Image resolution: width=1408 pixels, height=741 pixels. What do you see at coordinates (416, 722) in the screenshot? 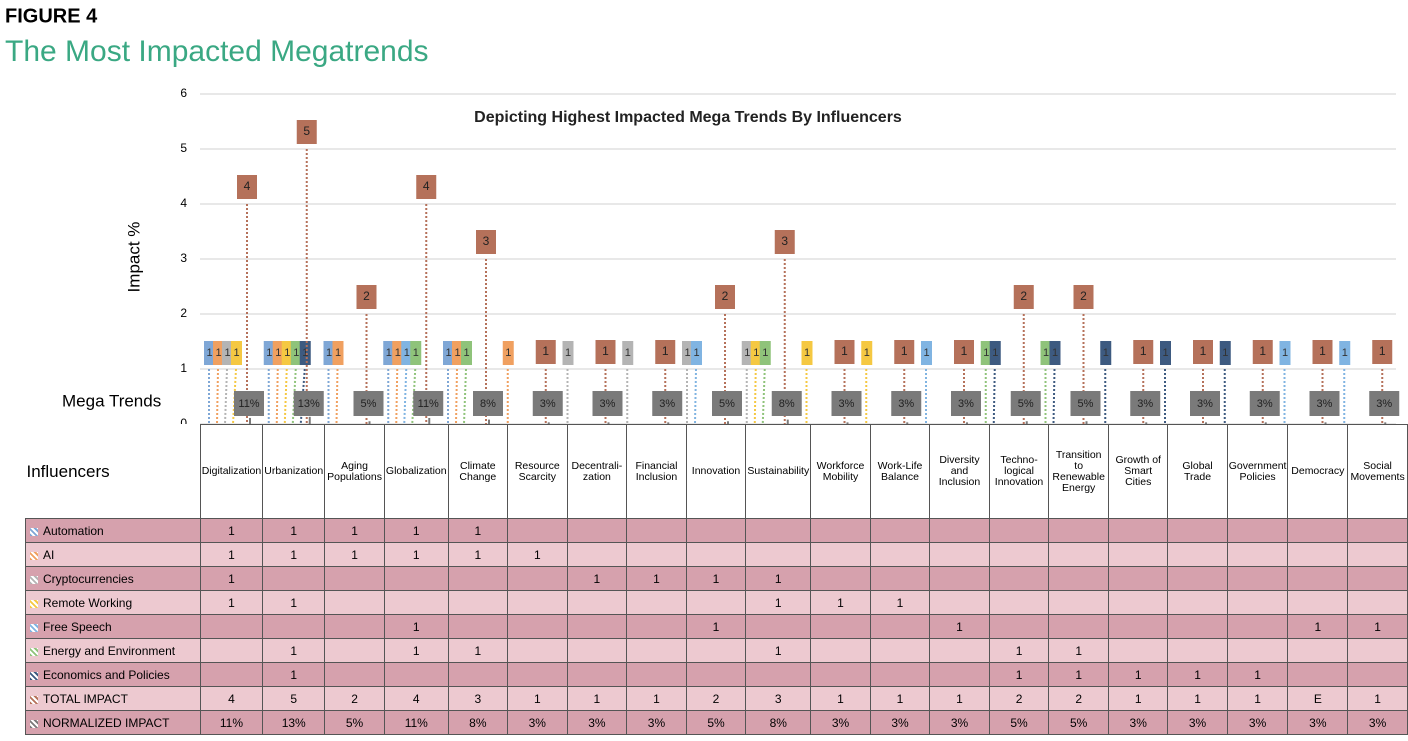
I see `table-cell: 11%` at bounding box center [416, 722].